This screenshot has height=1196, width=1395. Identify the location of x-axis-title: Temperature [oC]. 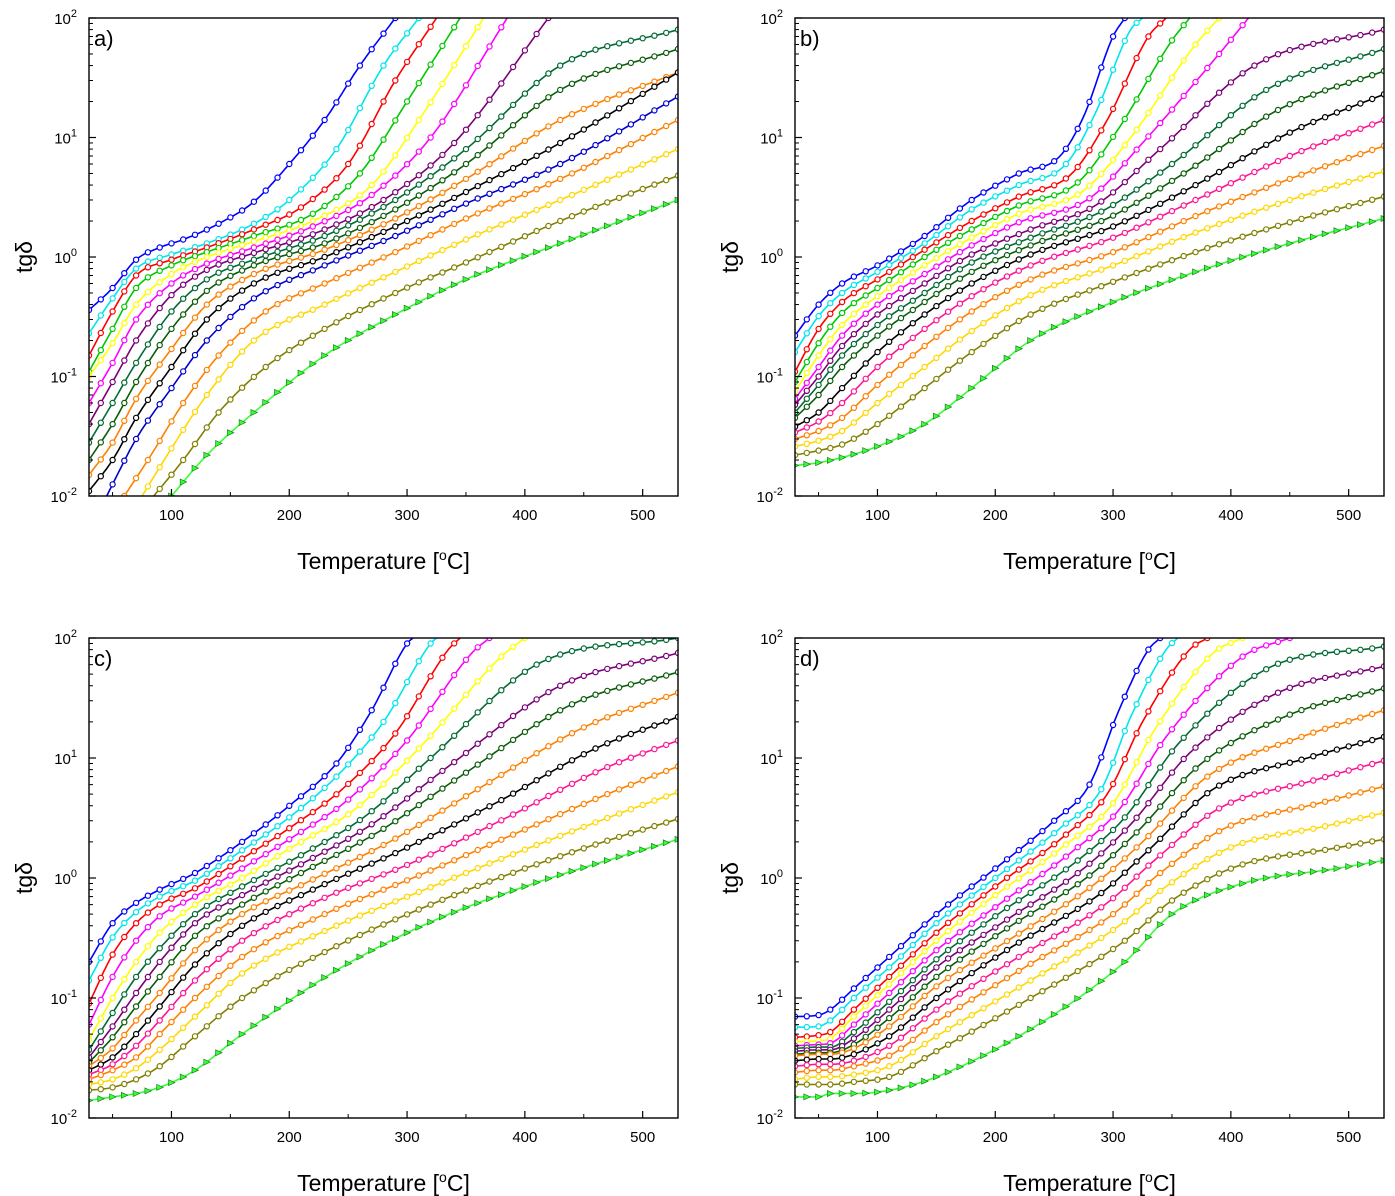
(383, 1182).